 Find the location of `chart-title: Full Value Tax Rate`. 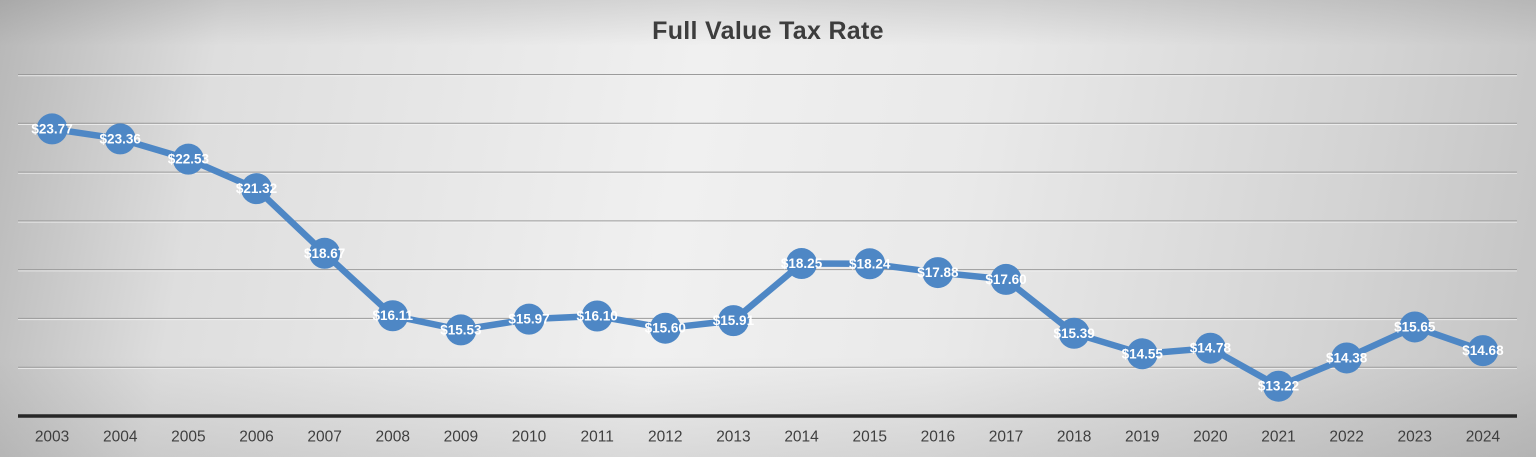

chart-title: Full Value Tax Rate is located at coordinates (768, 31).